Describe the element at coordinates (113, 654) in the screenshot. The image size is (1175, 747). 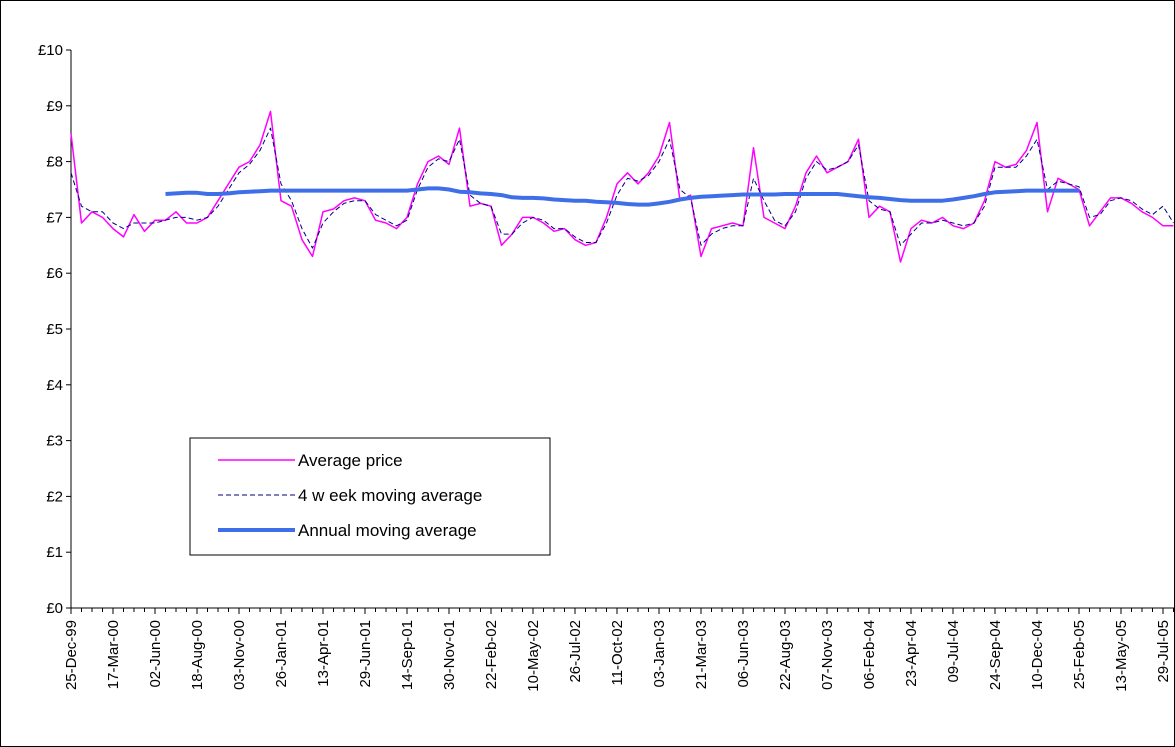
I see `x-tick-label: 17-Mar-00` at that location.